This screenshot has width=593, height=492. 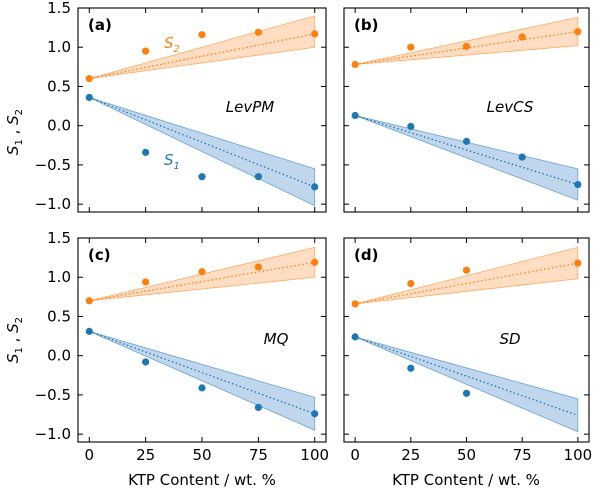 What do you see at coordinates (100, 25) in the screenshot?
I see `panel-tag: (a)` at bounding box center [100, 25].